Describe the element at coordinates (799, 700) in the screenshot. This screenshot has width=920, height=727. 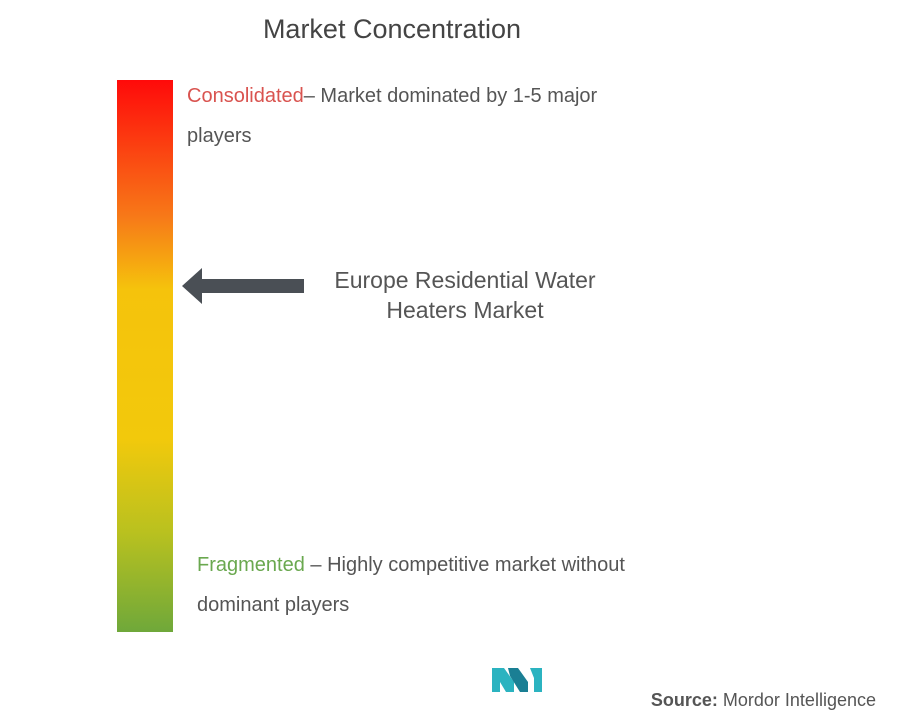
I see `source-name: Mordor Intelligence` at that location.